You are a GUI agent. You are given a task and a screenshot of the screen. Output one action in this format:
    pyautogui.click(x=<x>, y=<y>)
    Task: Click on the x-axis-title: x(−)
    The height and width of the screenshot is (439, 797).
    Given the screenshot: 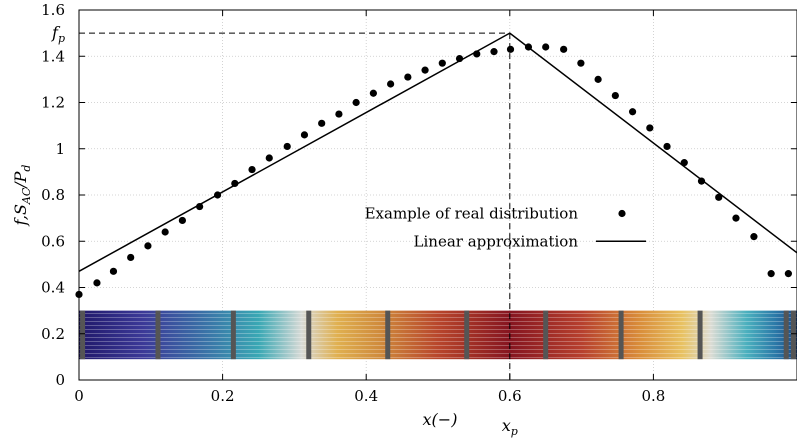 What is the action you would take?
    pyautogui.click(x=440, y=419)
    